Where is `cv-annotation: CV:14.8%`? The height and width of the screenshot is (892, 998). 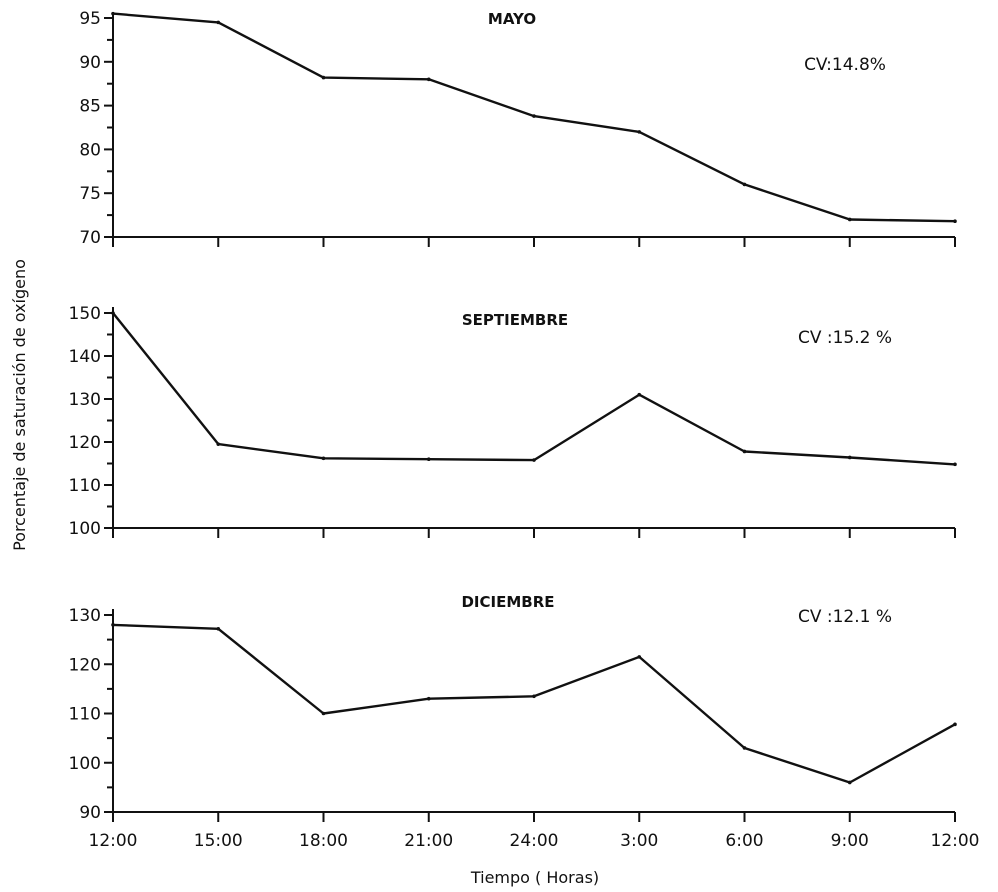
cv-annotation: CV:14.8% is located at coordinates (845, 65).